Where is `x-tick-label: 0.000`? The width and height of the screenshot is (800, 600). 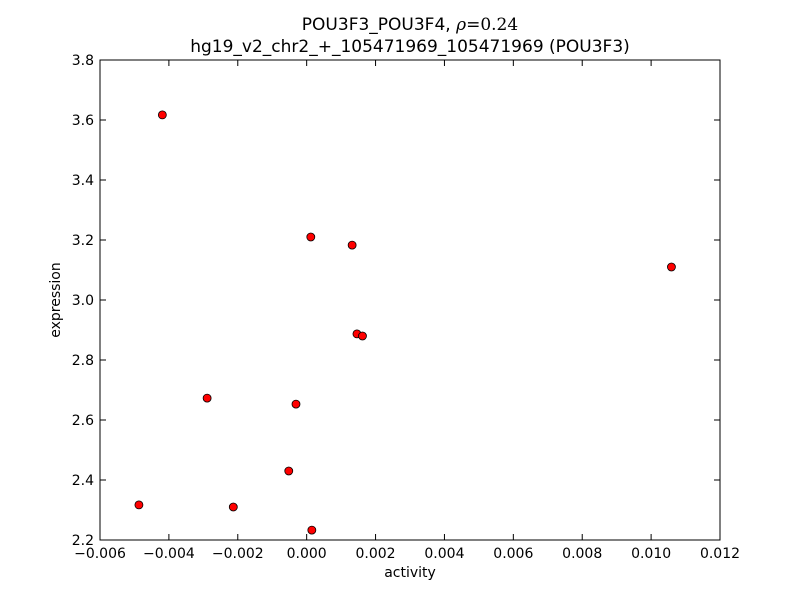
x-tick-label: 0.000 is located at coordinates (307, 554).